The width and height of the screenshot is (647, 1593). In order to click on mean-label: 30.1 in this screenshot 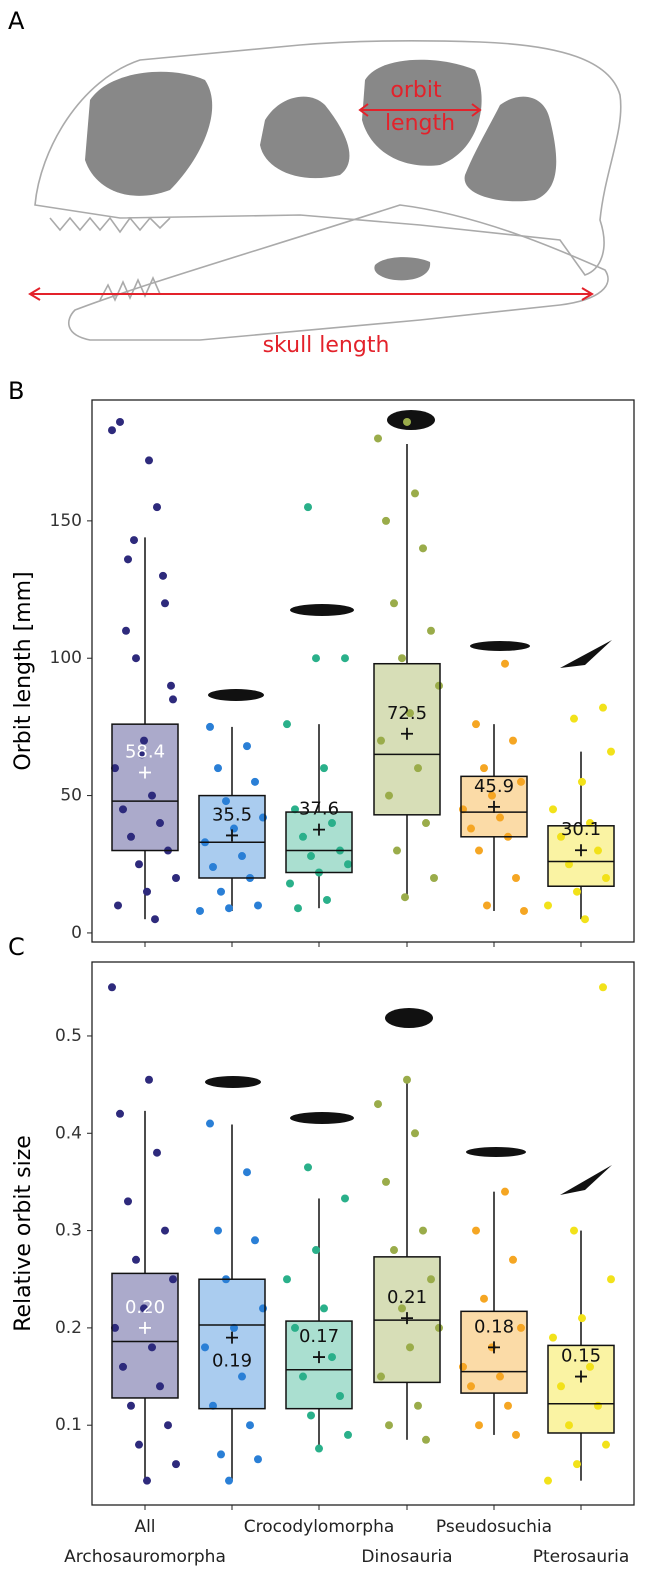, I will do `click(581, 829)`.